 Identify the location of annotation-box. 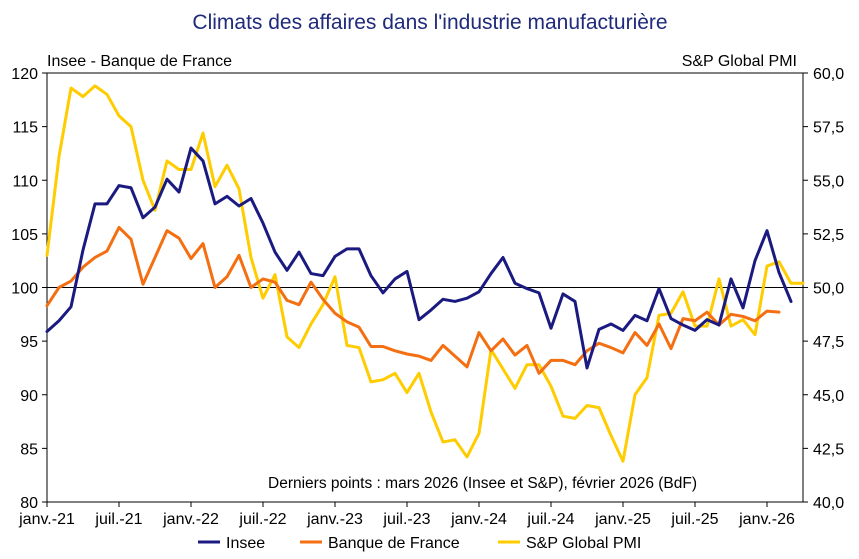
(528, 482).